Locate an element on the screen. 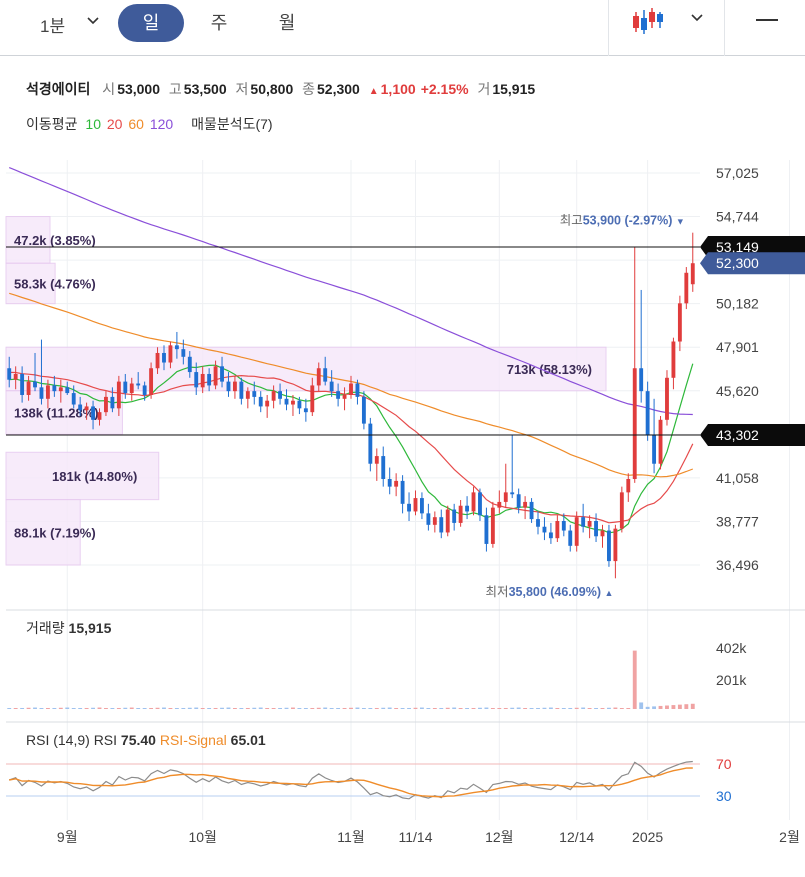  rsi-level-30: 30 is located at coordinates (724, 796).